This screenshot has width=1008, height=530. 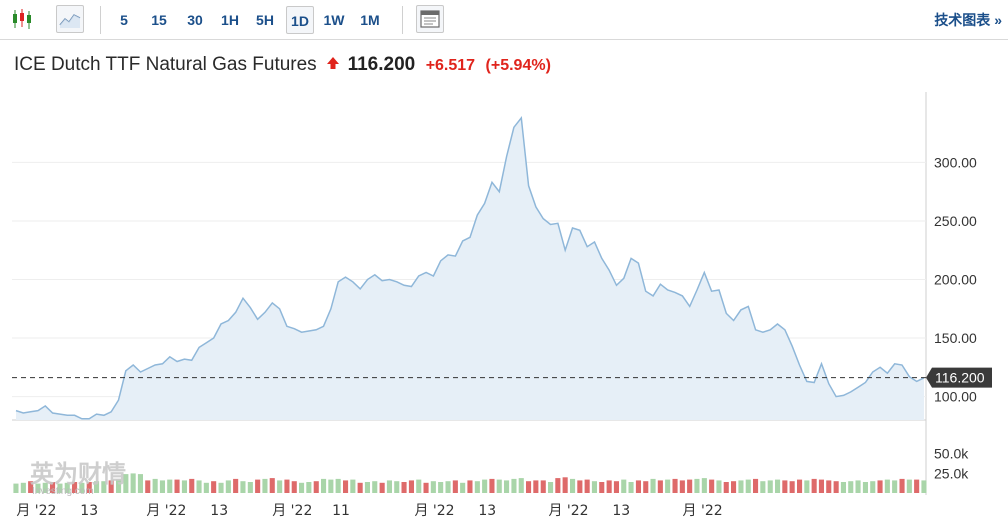 I want to click on candlestick-chart-icon, so click(x=22, y=19).